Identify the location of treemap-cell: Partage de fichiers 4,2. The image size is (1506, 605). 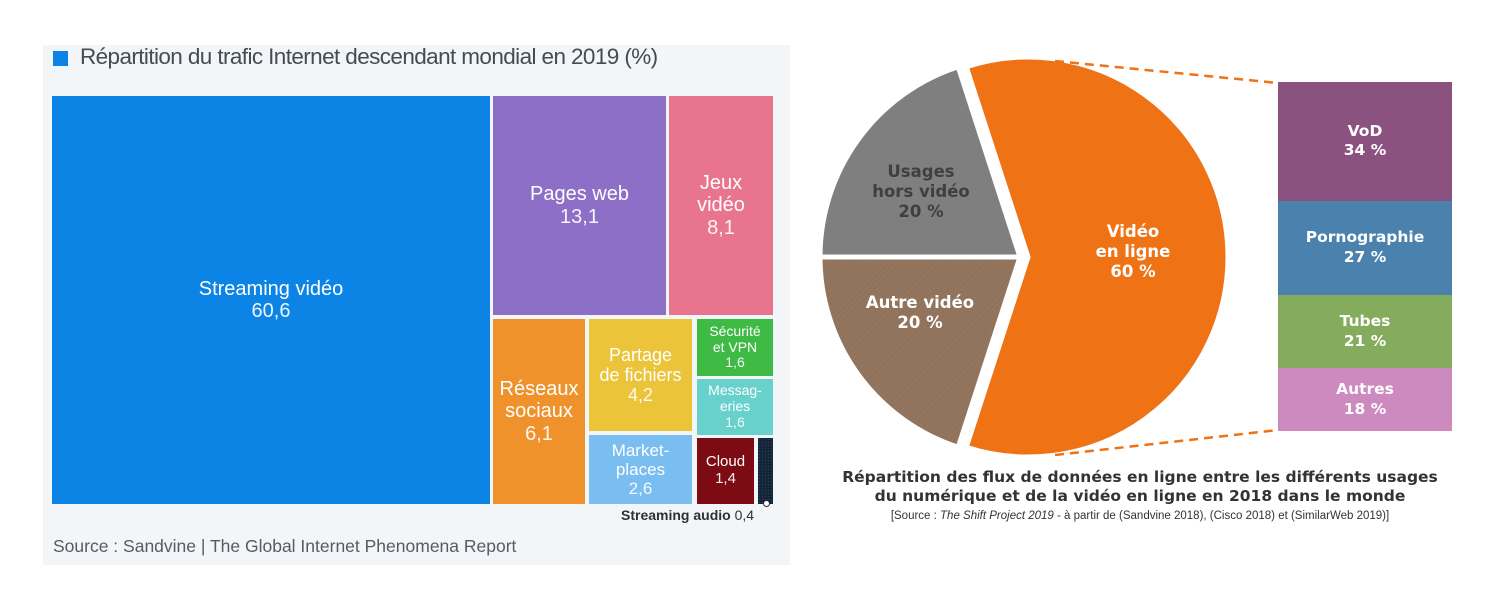
(640, 375).